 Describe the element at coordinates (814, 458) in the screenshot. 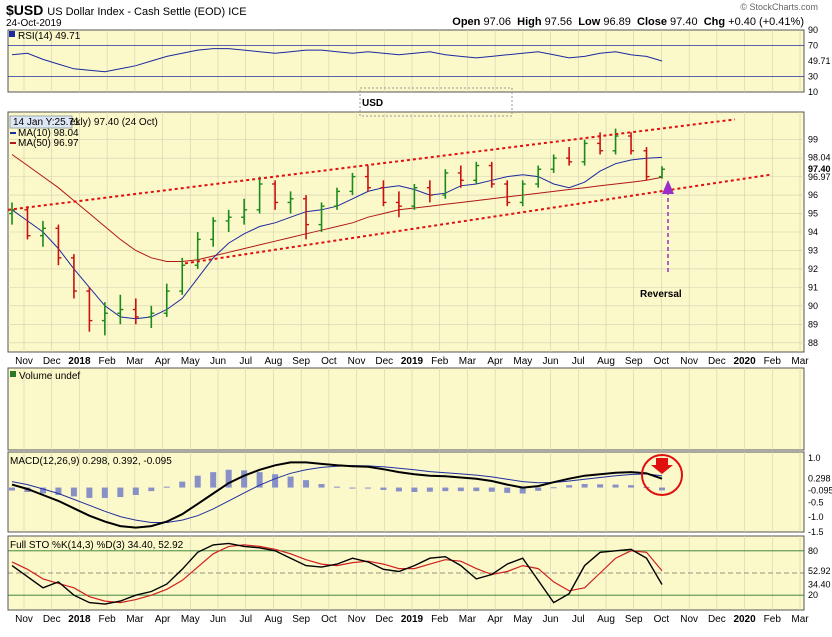

I see `macd-y-tick: 1.0` at that location.